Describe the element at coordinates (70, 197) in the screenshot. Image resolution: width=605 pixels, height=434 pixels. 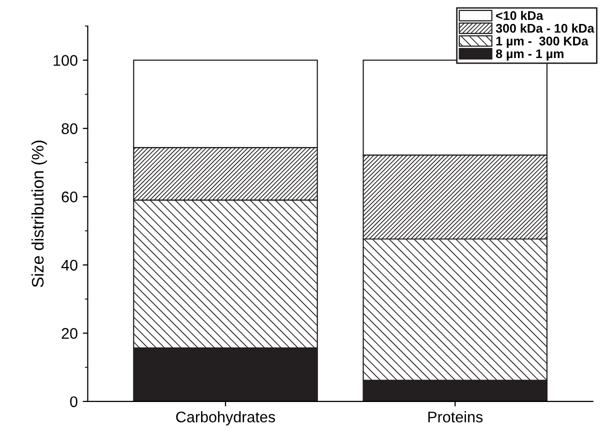
I see `y-tick-label: 60` at that location.